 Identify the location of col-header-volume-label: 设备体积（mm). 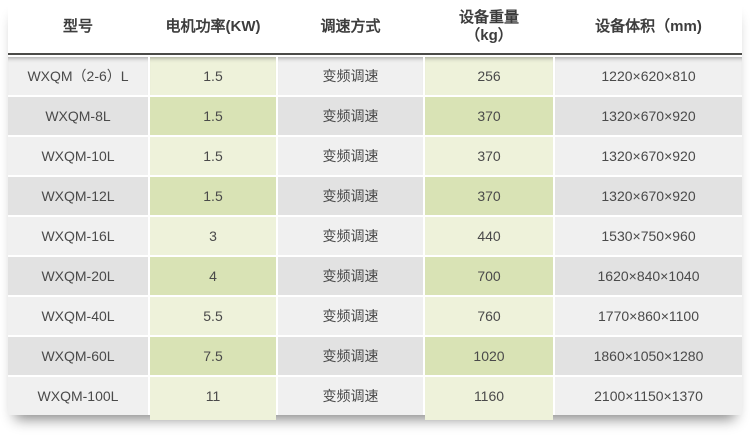
(648, 26).